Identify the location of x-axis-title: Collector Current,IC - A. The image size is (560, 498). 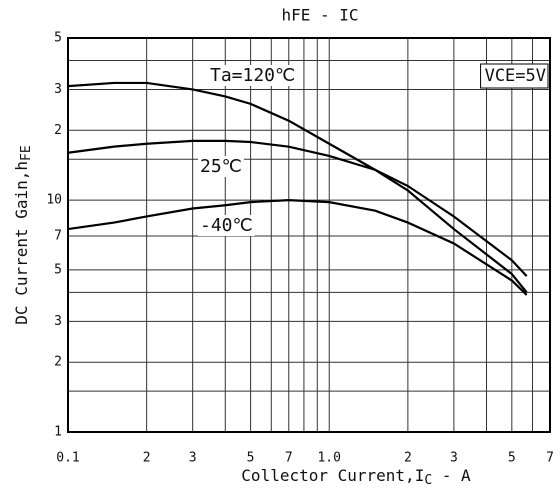
(356, 477).